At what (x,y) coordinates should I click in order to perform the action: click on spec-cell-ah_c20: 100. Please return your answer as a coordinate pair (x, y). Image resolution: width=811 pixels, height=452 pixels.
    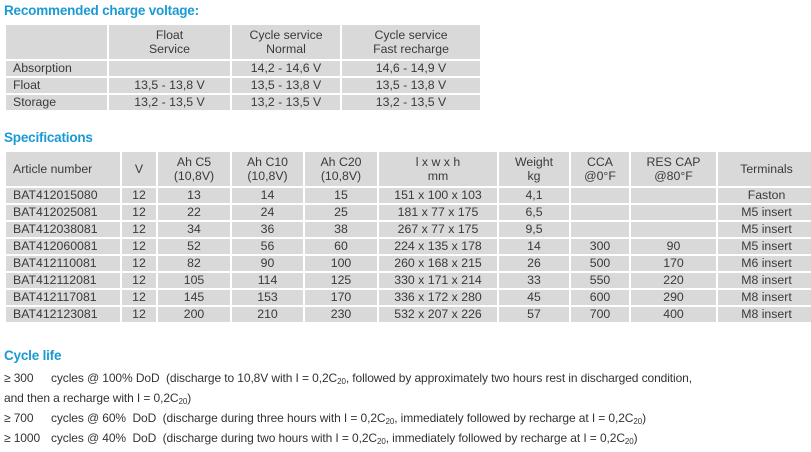
    Looking at the image, I should click on (341, 263).